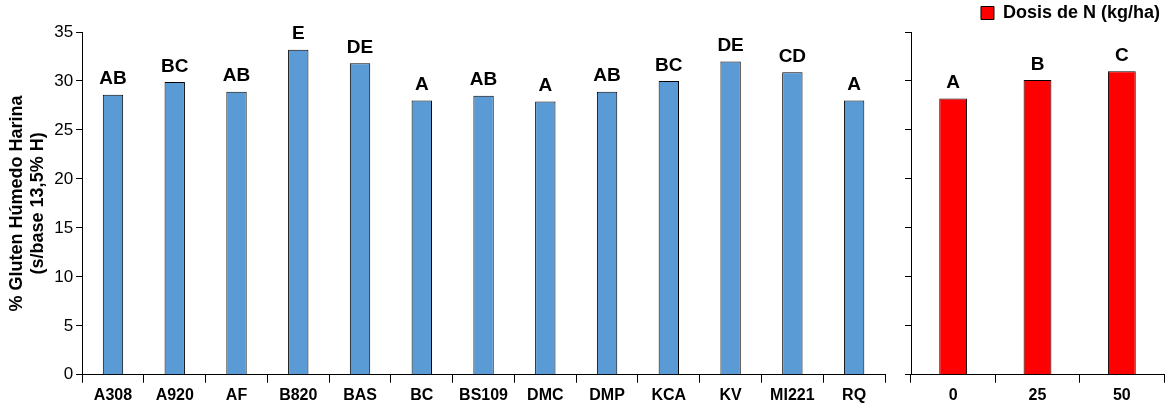 The height and width of the screenshot is (412, 1174). What do you see at coordinates (731, 394) in the screenshot?
I see `x-tick-label: KV` at bounding box center [731, 394].